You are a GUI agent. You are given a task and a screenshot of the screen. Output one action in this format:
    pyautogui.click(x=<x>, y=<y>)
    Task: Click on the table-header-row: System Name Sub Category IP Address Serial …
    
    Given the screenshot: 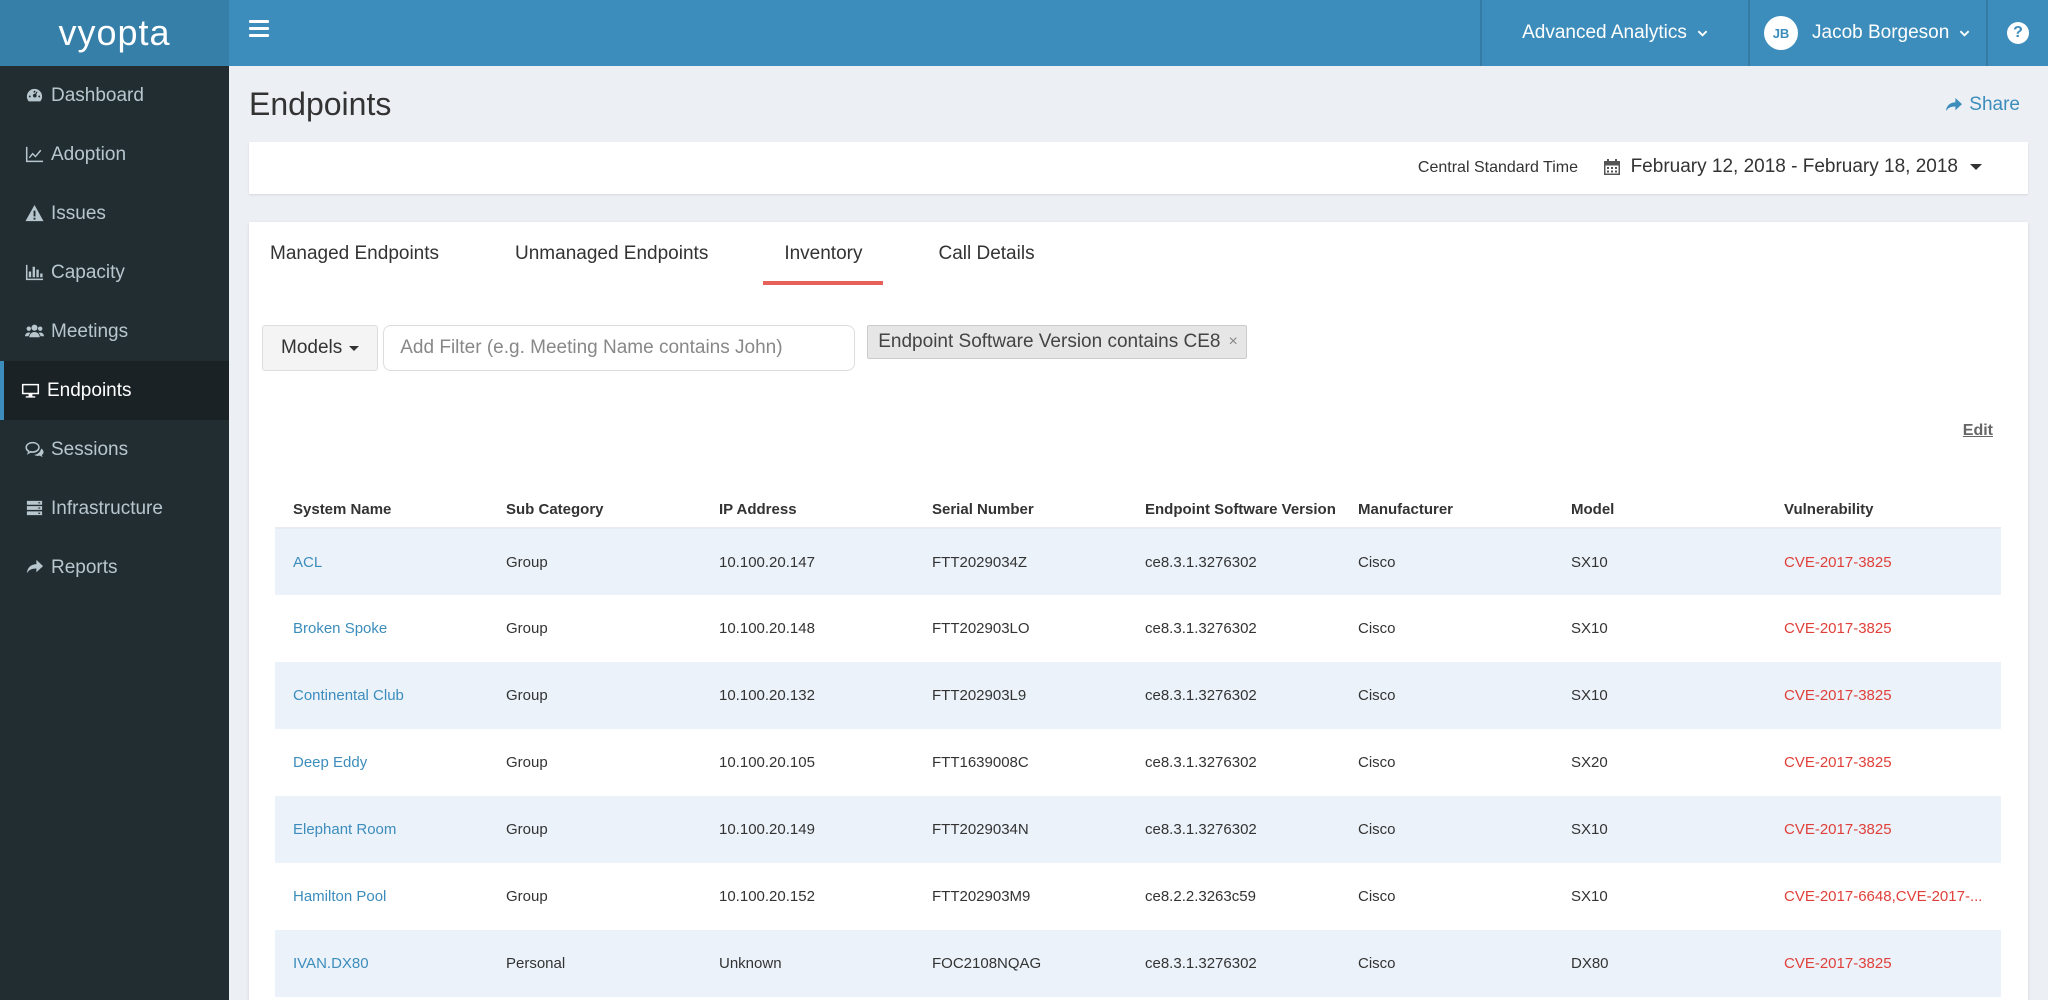 What is the action you would take?
    pyautogui.click(x=1138, y=510)
    